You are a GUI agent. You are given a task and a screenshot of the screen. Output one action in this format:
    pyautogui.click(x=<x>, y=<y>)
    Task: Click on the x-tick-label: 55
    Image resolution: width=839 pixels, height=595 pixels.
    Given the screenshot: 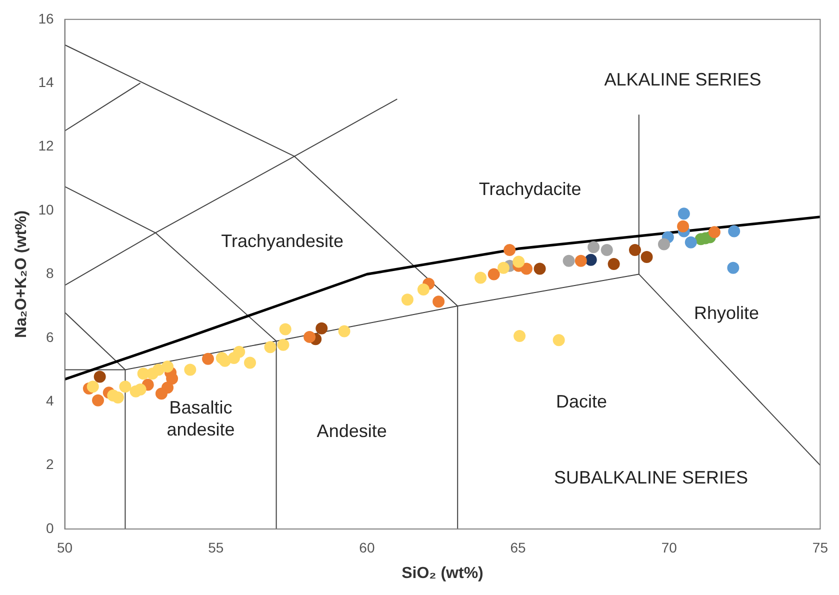 What is the action you would take?
    pyautogui.click(x=216, y=547)
    